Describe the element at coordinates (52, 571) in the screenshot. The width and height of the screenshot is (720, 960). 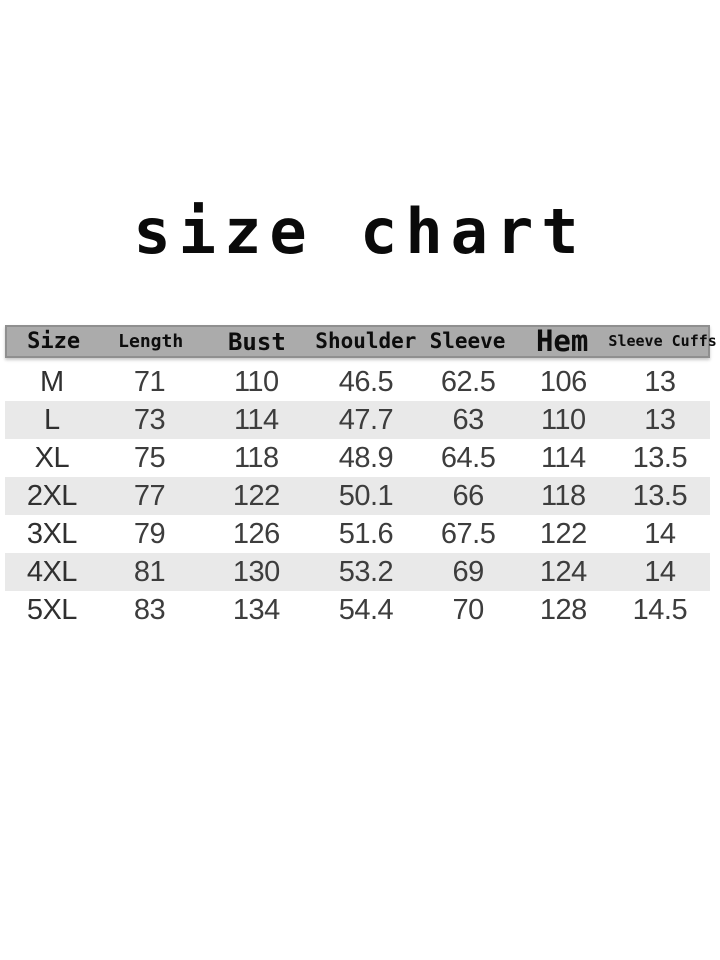
I see `size-value: 4XL` at that location.